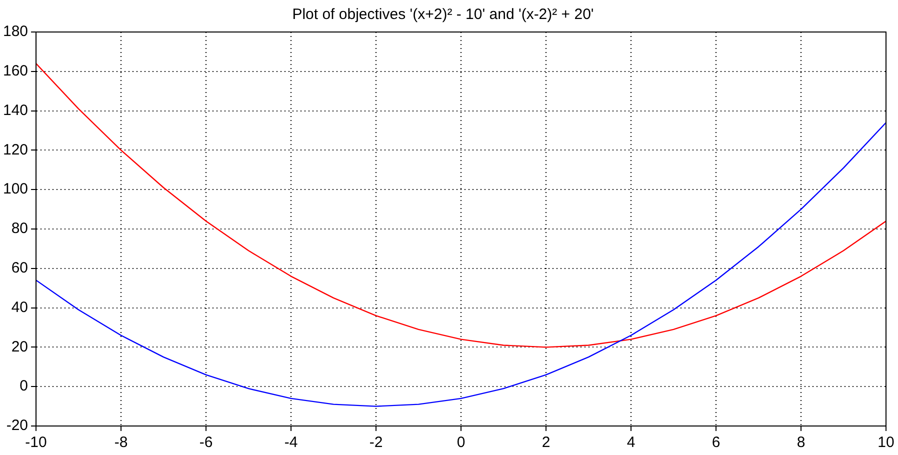 This screenshot has height=455, width=898. I want to click on x-tick-label: 10, so click(886, 443).